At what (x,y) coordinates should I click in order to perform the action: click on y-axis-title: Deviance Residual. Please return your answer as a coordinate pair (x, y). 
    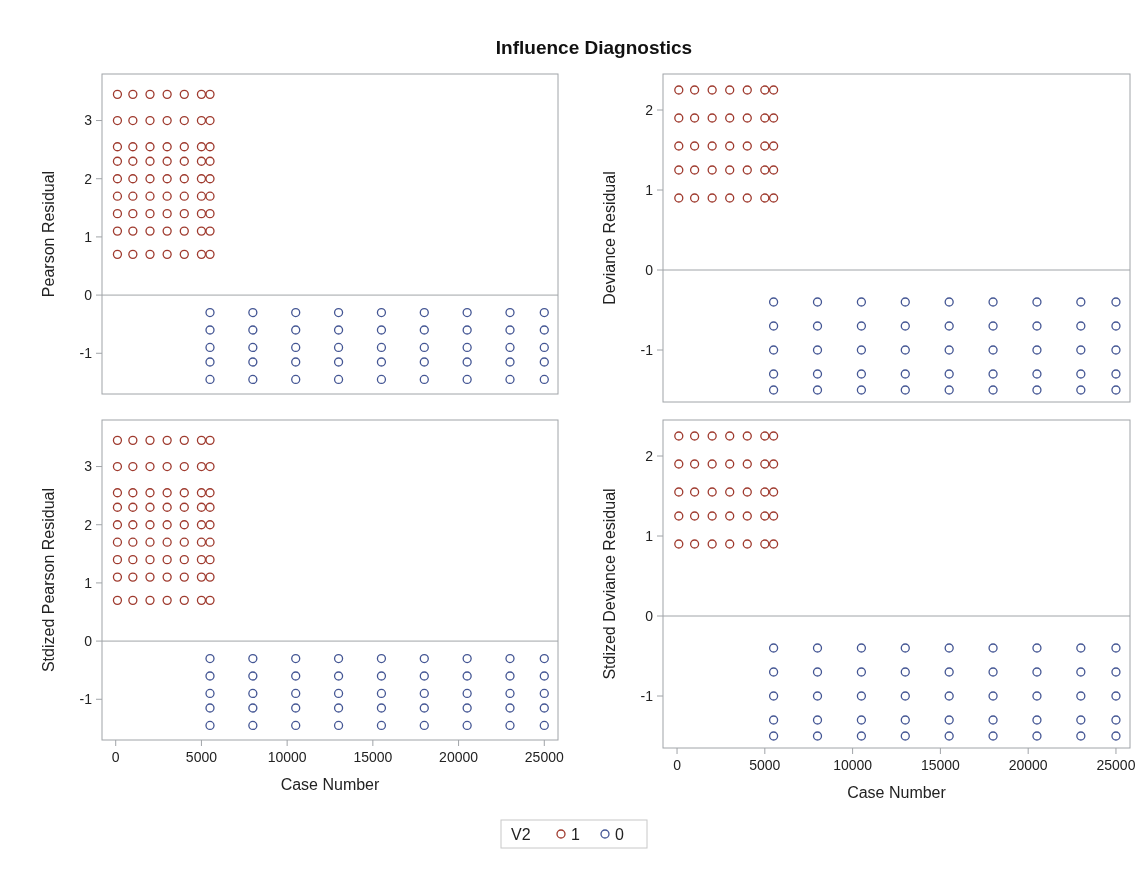
    Looking at the image, I should click on (609, 238).